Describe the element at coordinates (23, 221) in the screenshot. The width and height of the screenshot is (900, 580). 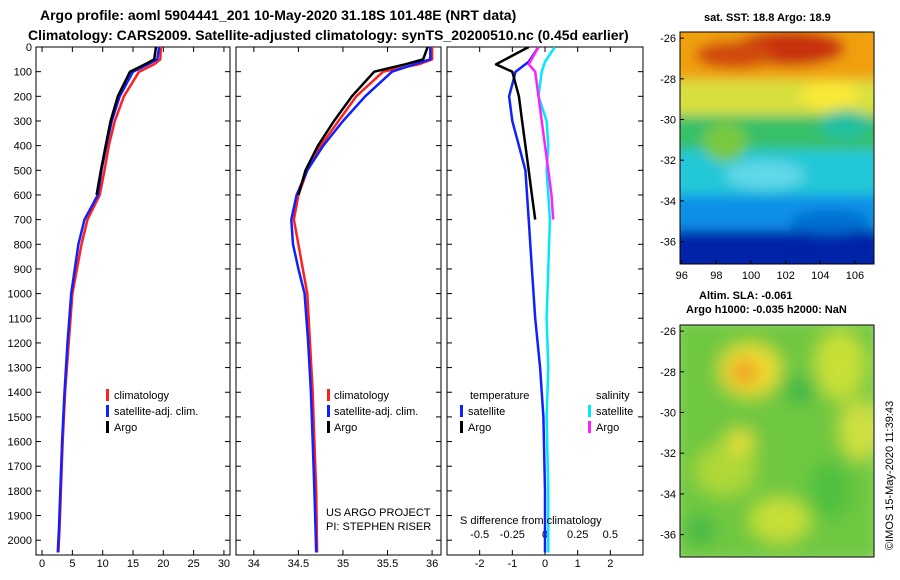
I see `y-tick-label: 700` at that location.